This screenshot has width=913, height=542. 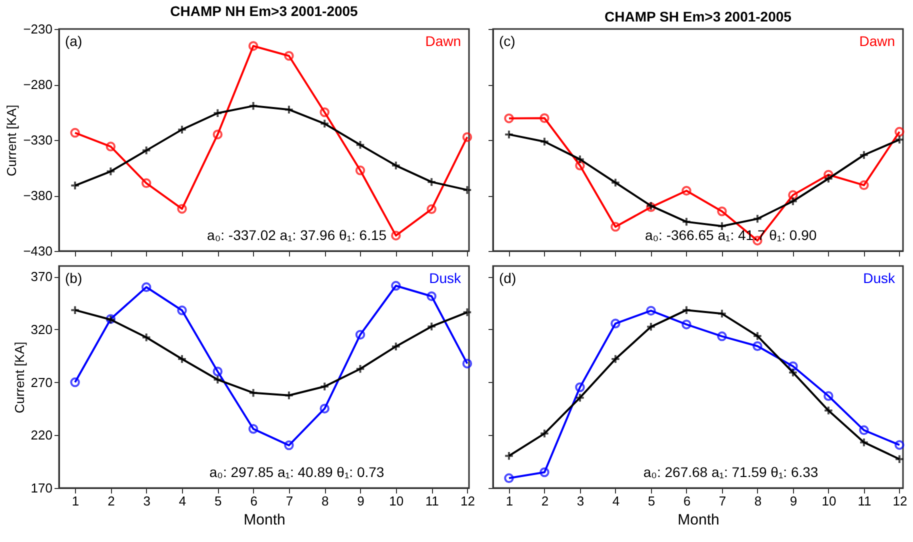 I want to click on y-tick-label: 370, so click(x=41, y=276).